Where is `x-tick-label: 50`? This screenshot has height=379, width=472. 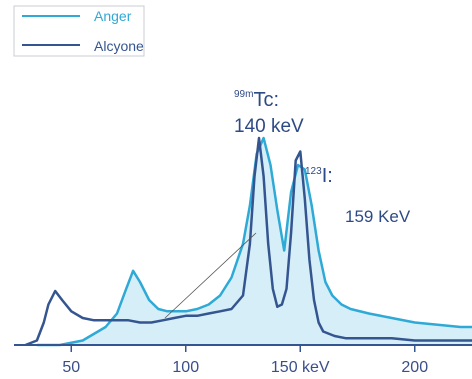 x-tick-label: 50 is located at coordinates (71, 367).